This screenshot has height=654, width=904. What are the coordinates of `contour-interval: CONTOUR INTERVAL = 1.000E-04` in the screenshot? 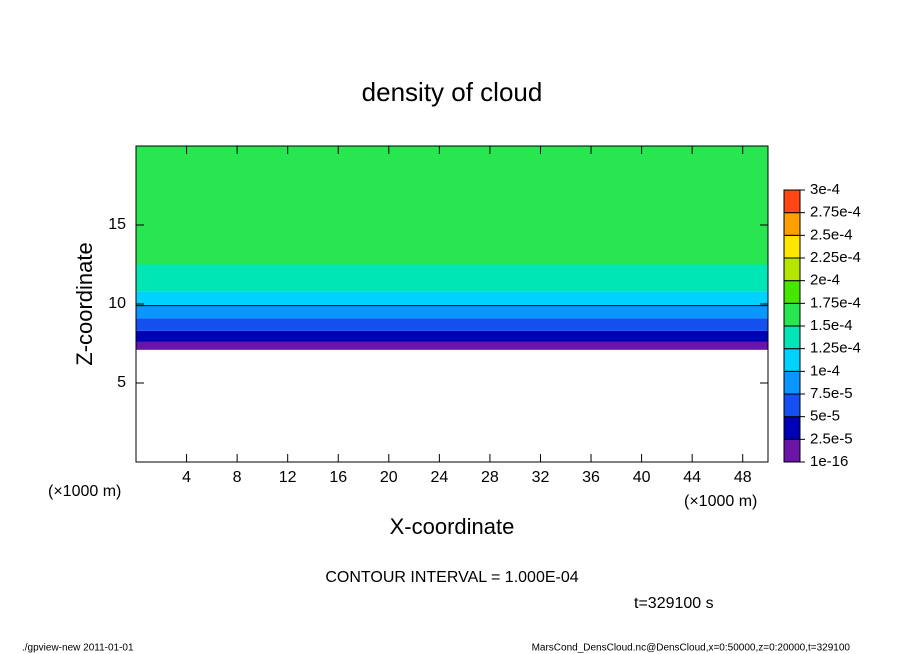 It's located at (451, 577).